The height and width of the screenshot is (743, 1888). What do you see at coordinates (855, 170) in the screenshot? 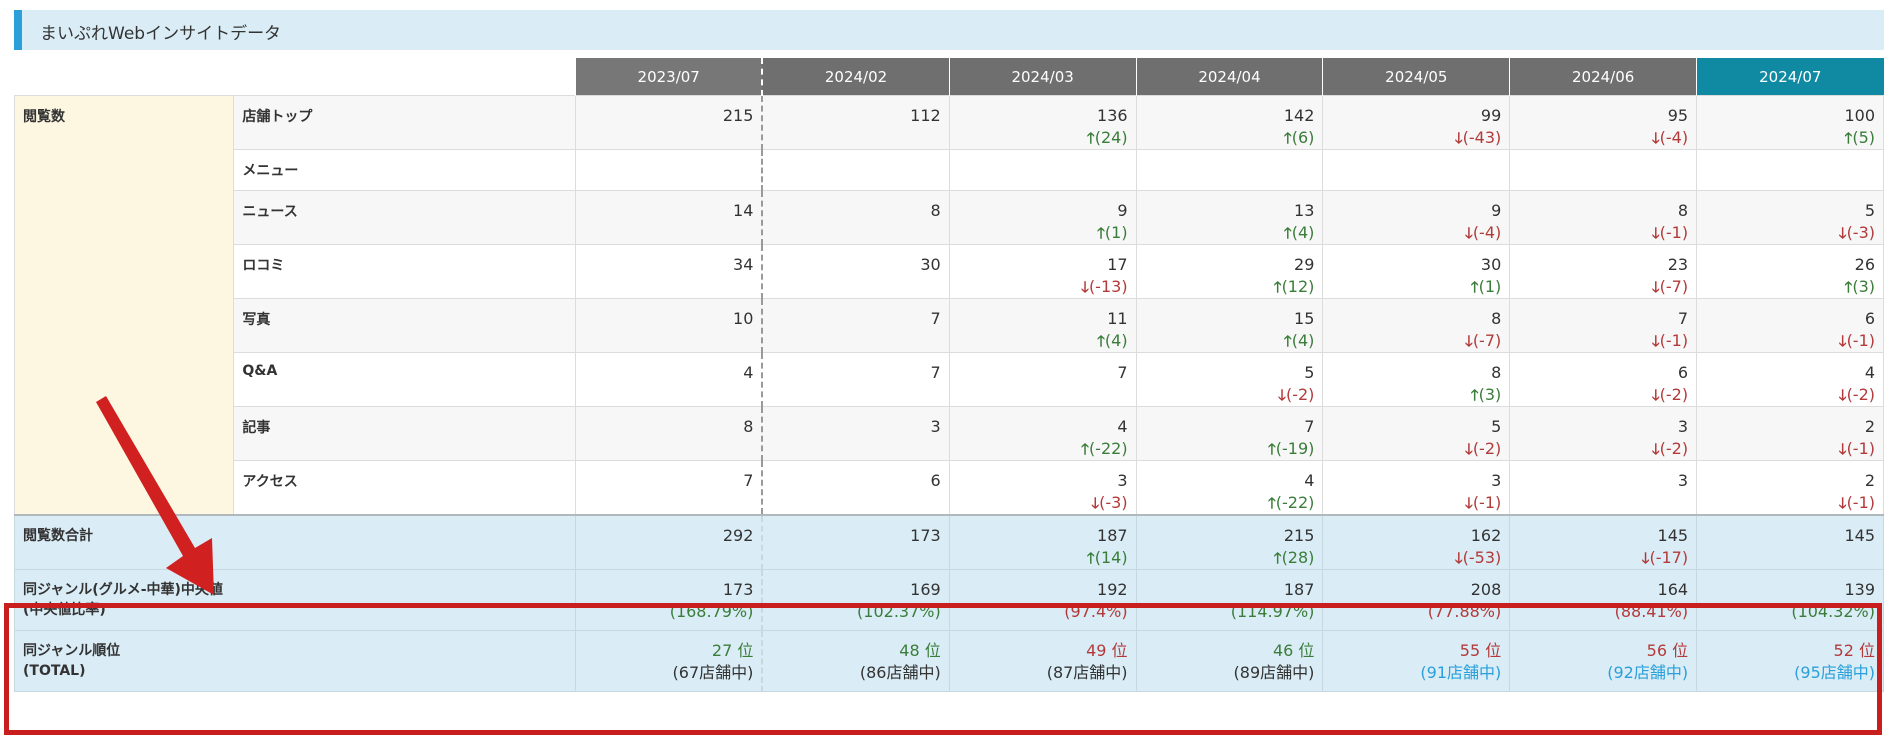
I see `value-cell` at bounding box center [855, 170].